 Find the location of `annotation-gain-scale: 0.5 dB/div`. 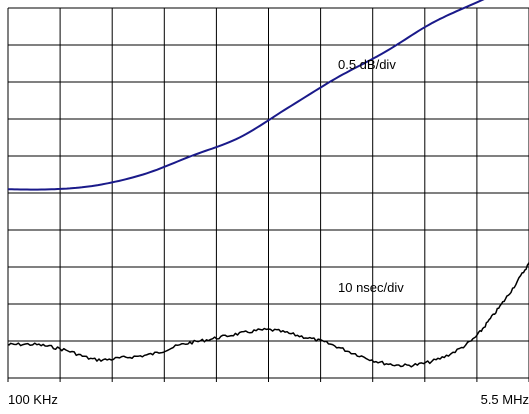

annotation-gain-scale: 0.5 dB/div is located at coordinates (367, 64).